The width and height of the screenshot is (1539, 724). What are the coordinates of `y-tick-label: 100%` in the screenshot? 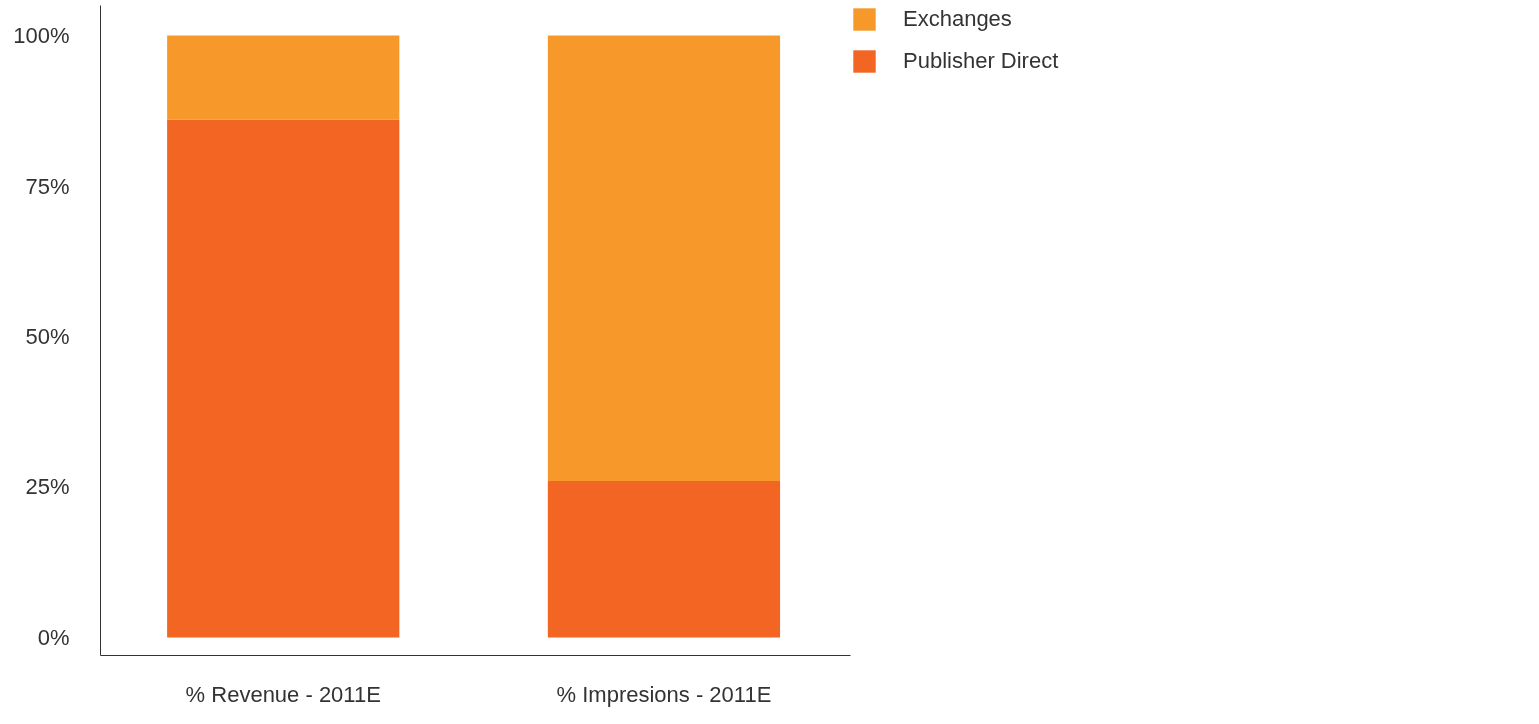 It's located at (41, 36).